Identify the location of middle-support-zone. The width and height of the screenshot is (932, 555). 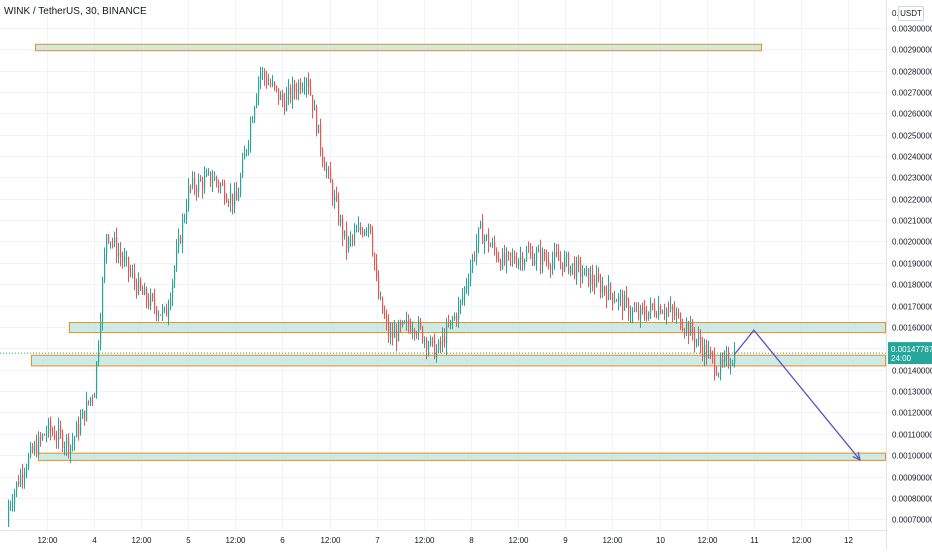
(458, 360).